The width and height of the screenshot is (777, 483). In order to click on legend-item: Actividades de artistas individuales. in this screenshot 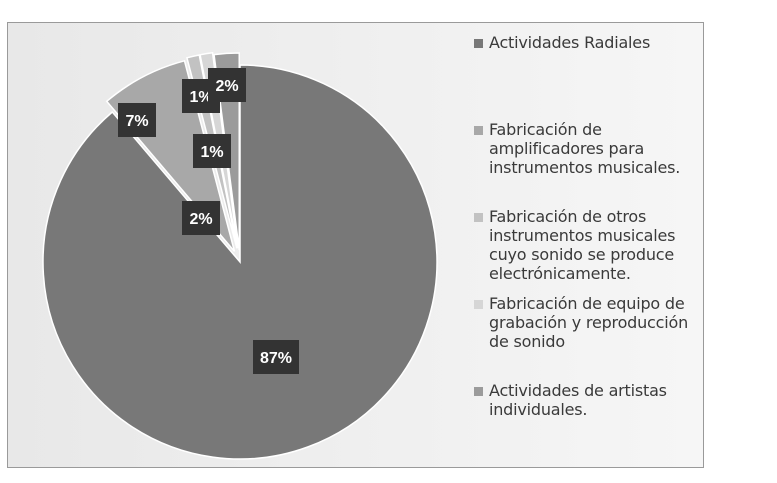, I will do `click(587, 400)`.